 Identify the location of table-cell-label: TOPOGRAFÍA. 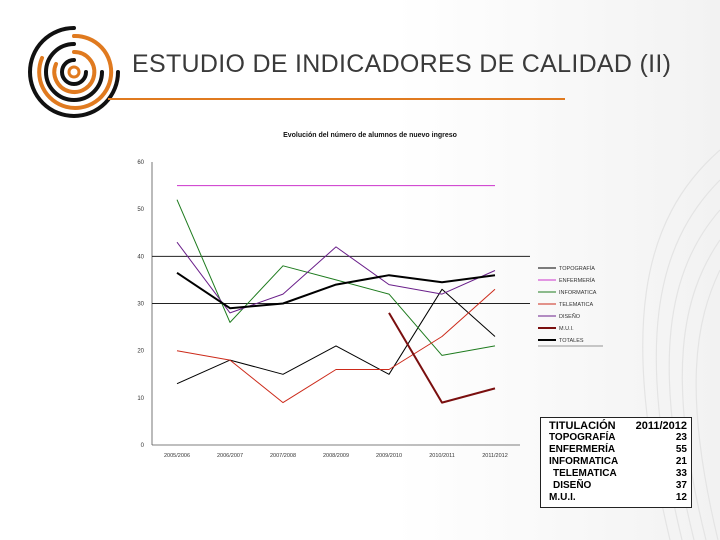
(582, 437).